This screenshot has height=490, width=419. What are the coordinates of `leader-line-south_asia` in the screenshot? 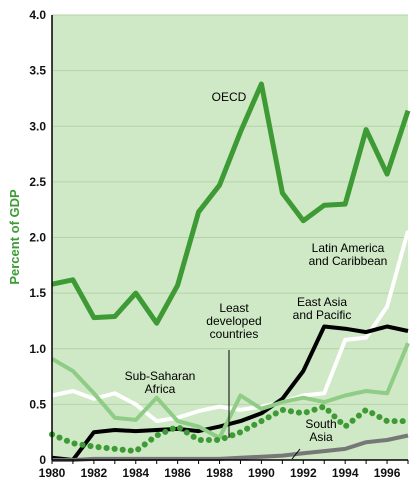 It's located at (296, 454).